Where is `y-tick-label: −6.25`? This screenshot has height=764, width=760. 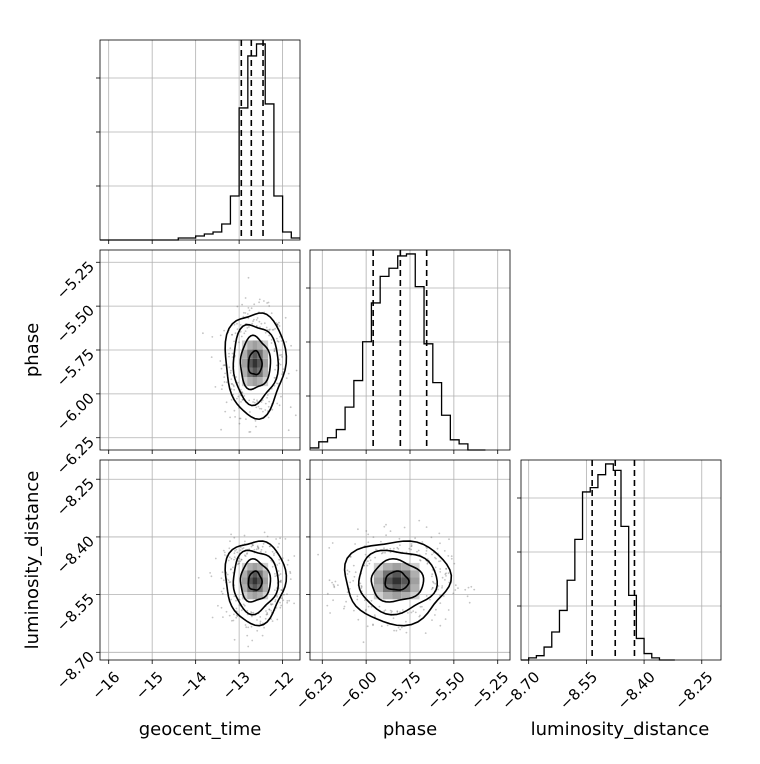 y-tick-label: −6.25 is located at coordinates (75, 455).